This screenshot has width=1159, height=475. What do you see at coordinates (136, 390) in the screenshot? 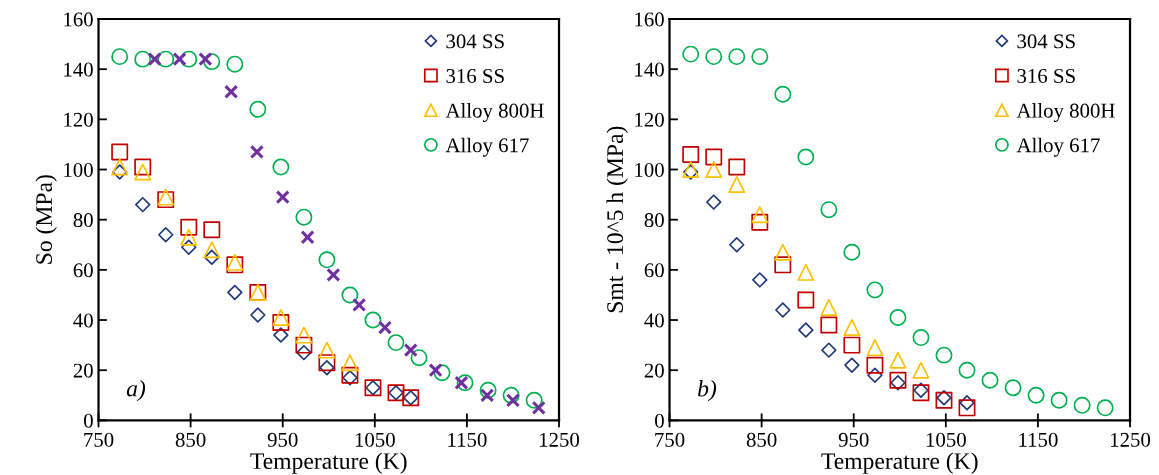
I see `annotation: a)` at bounding box center [136, 390].